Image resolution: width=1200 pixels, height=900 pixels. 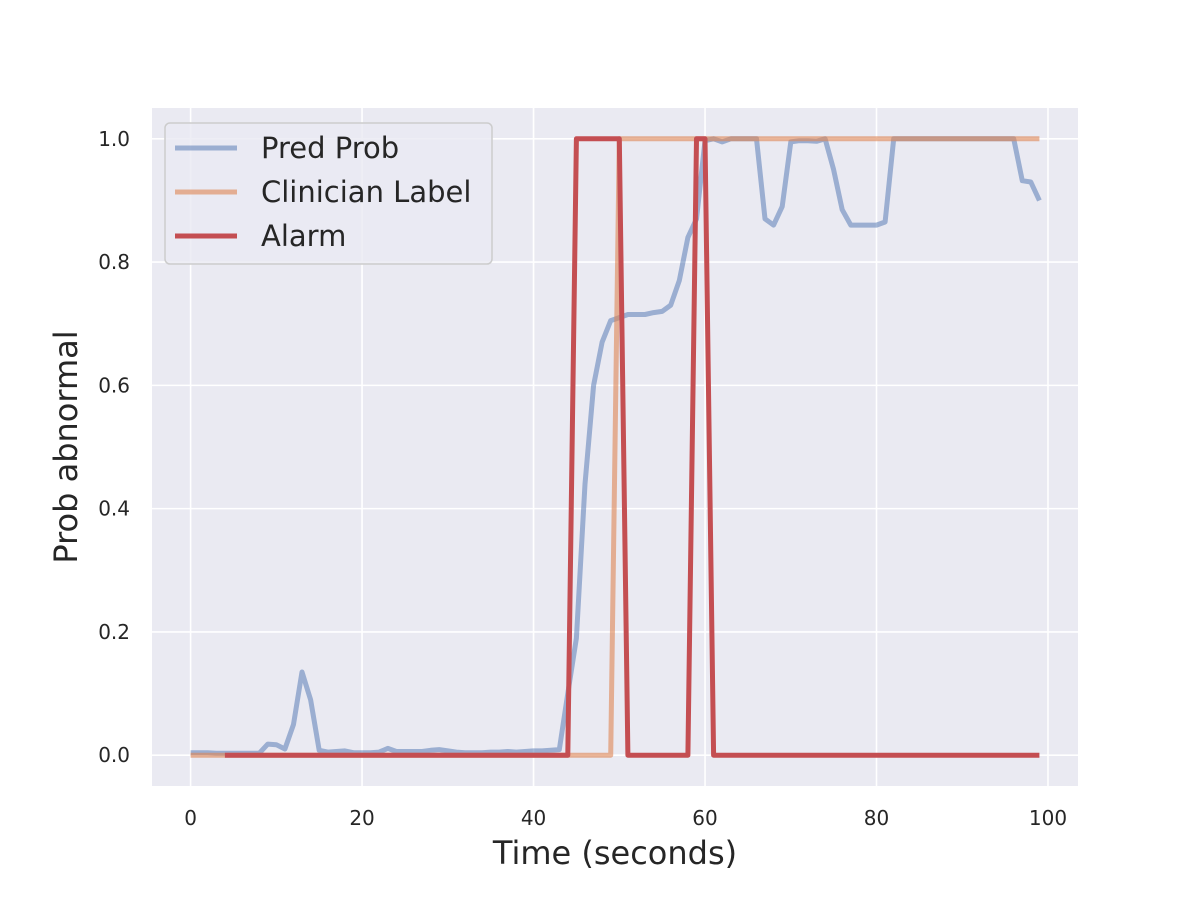 I want to click on y-tick-label: 0.2, so click(x=114, y=632).